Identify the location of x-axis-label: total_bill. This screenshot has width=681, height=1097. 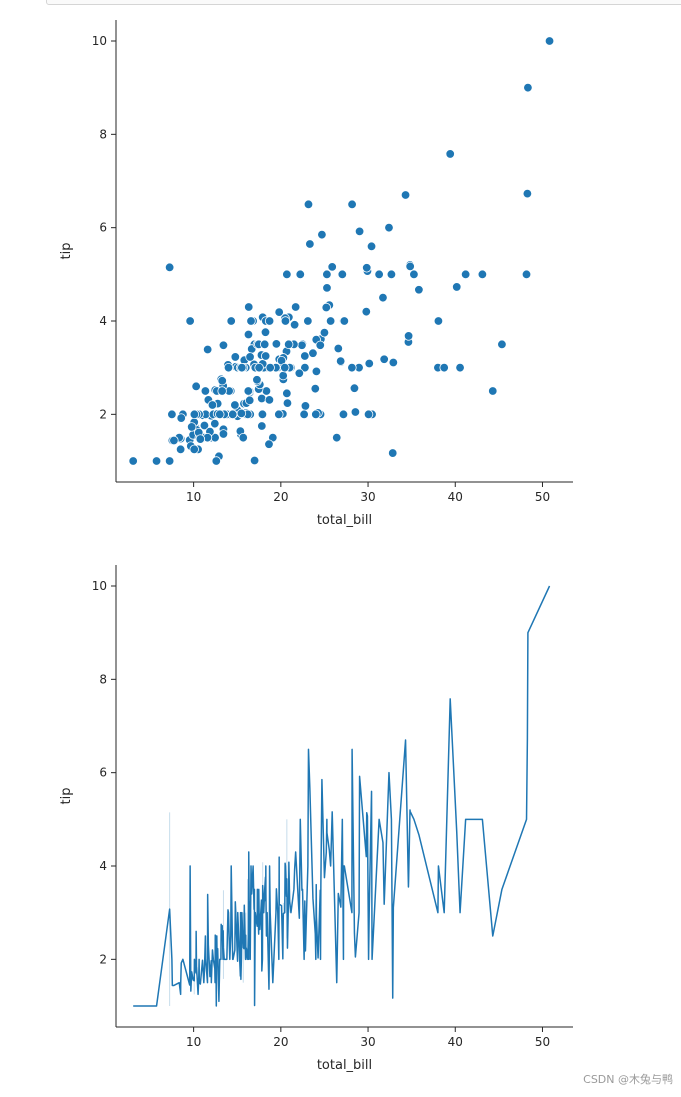
(344, 520).